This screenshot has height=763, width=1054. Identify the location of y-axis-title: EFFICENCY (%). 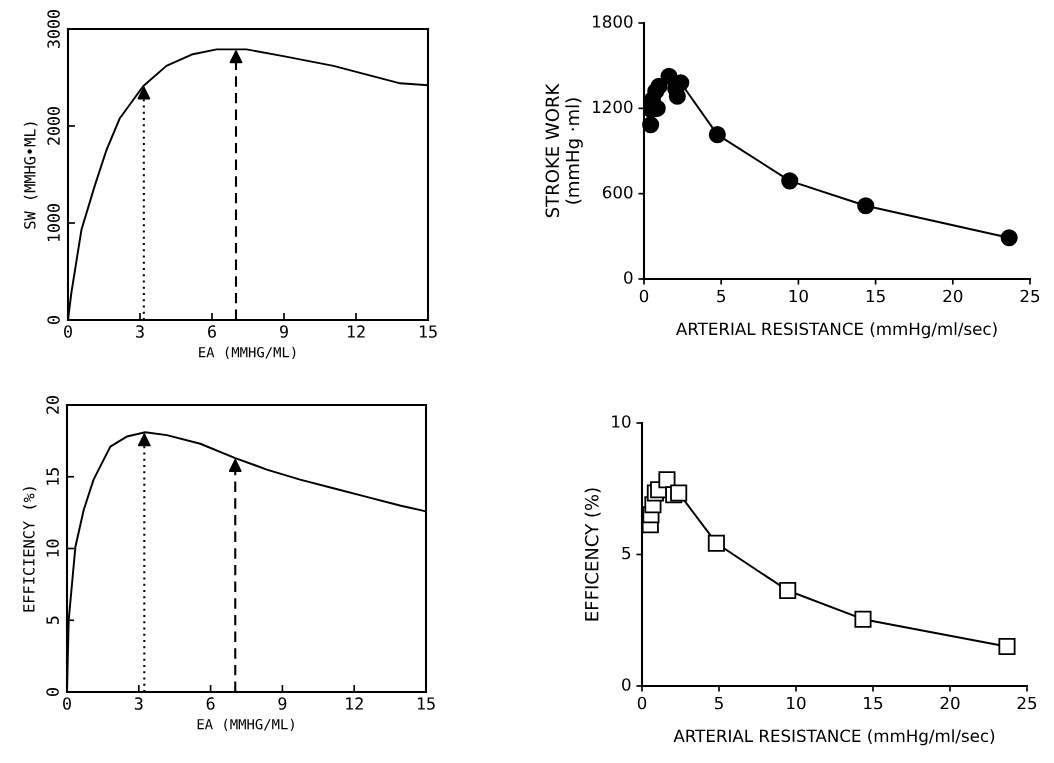
(592, 554).